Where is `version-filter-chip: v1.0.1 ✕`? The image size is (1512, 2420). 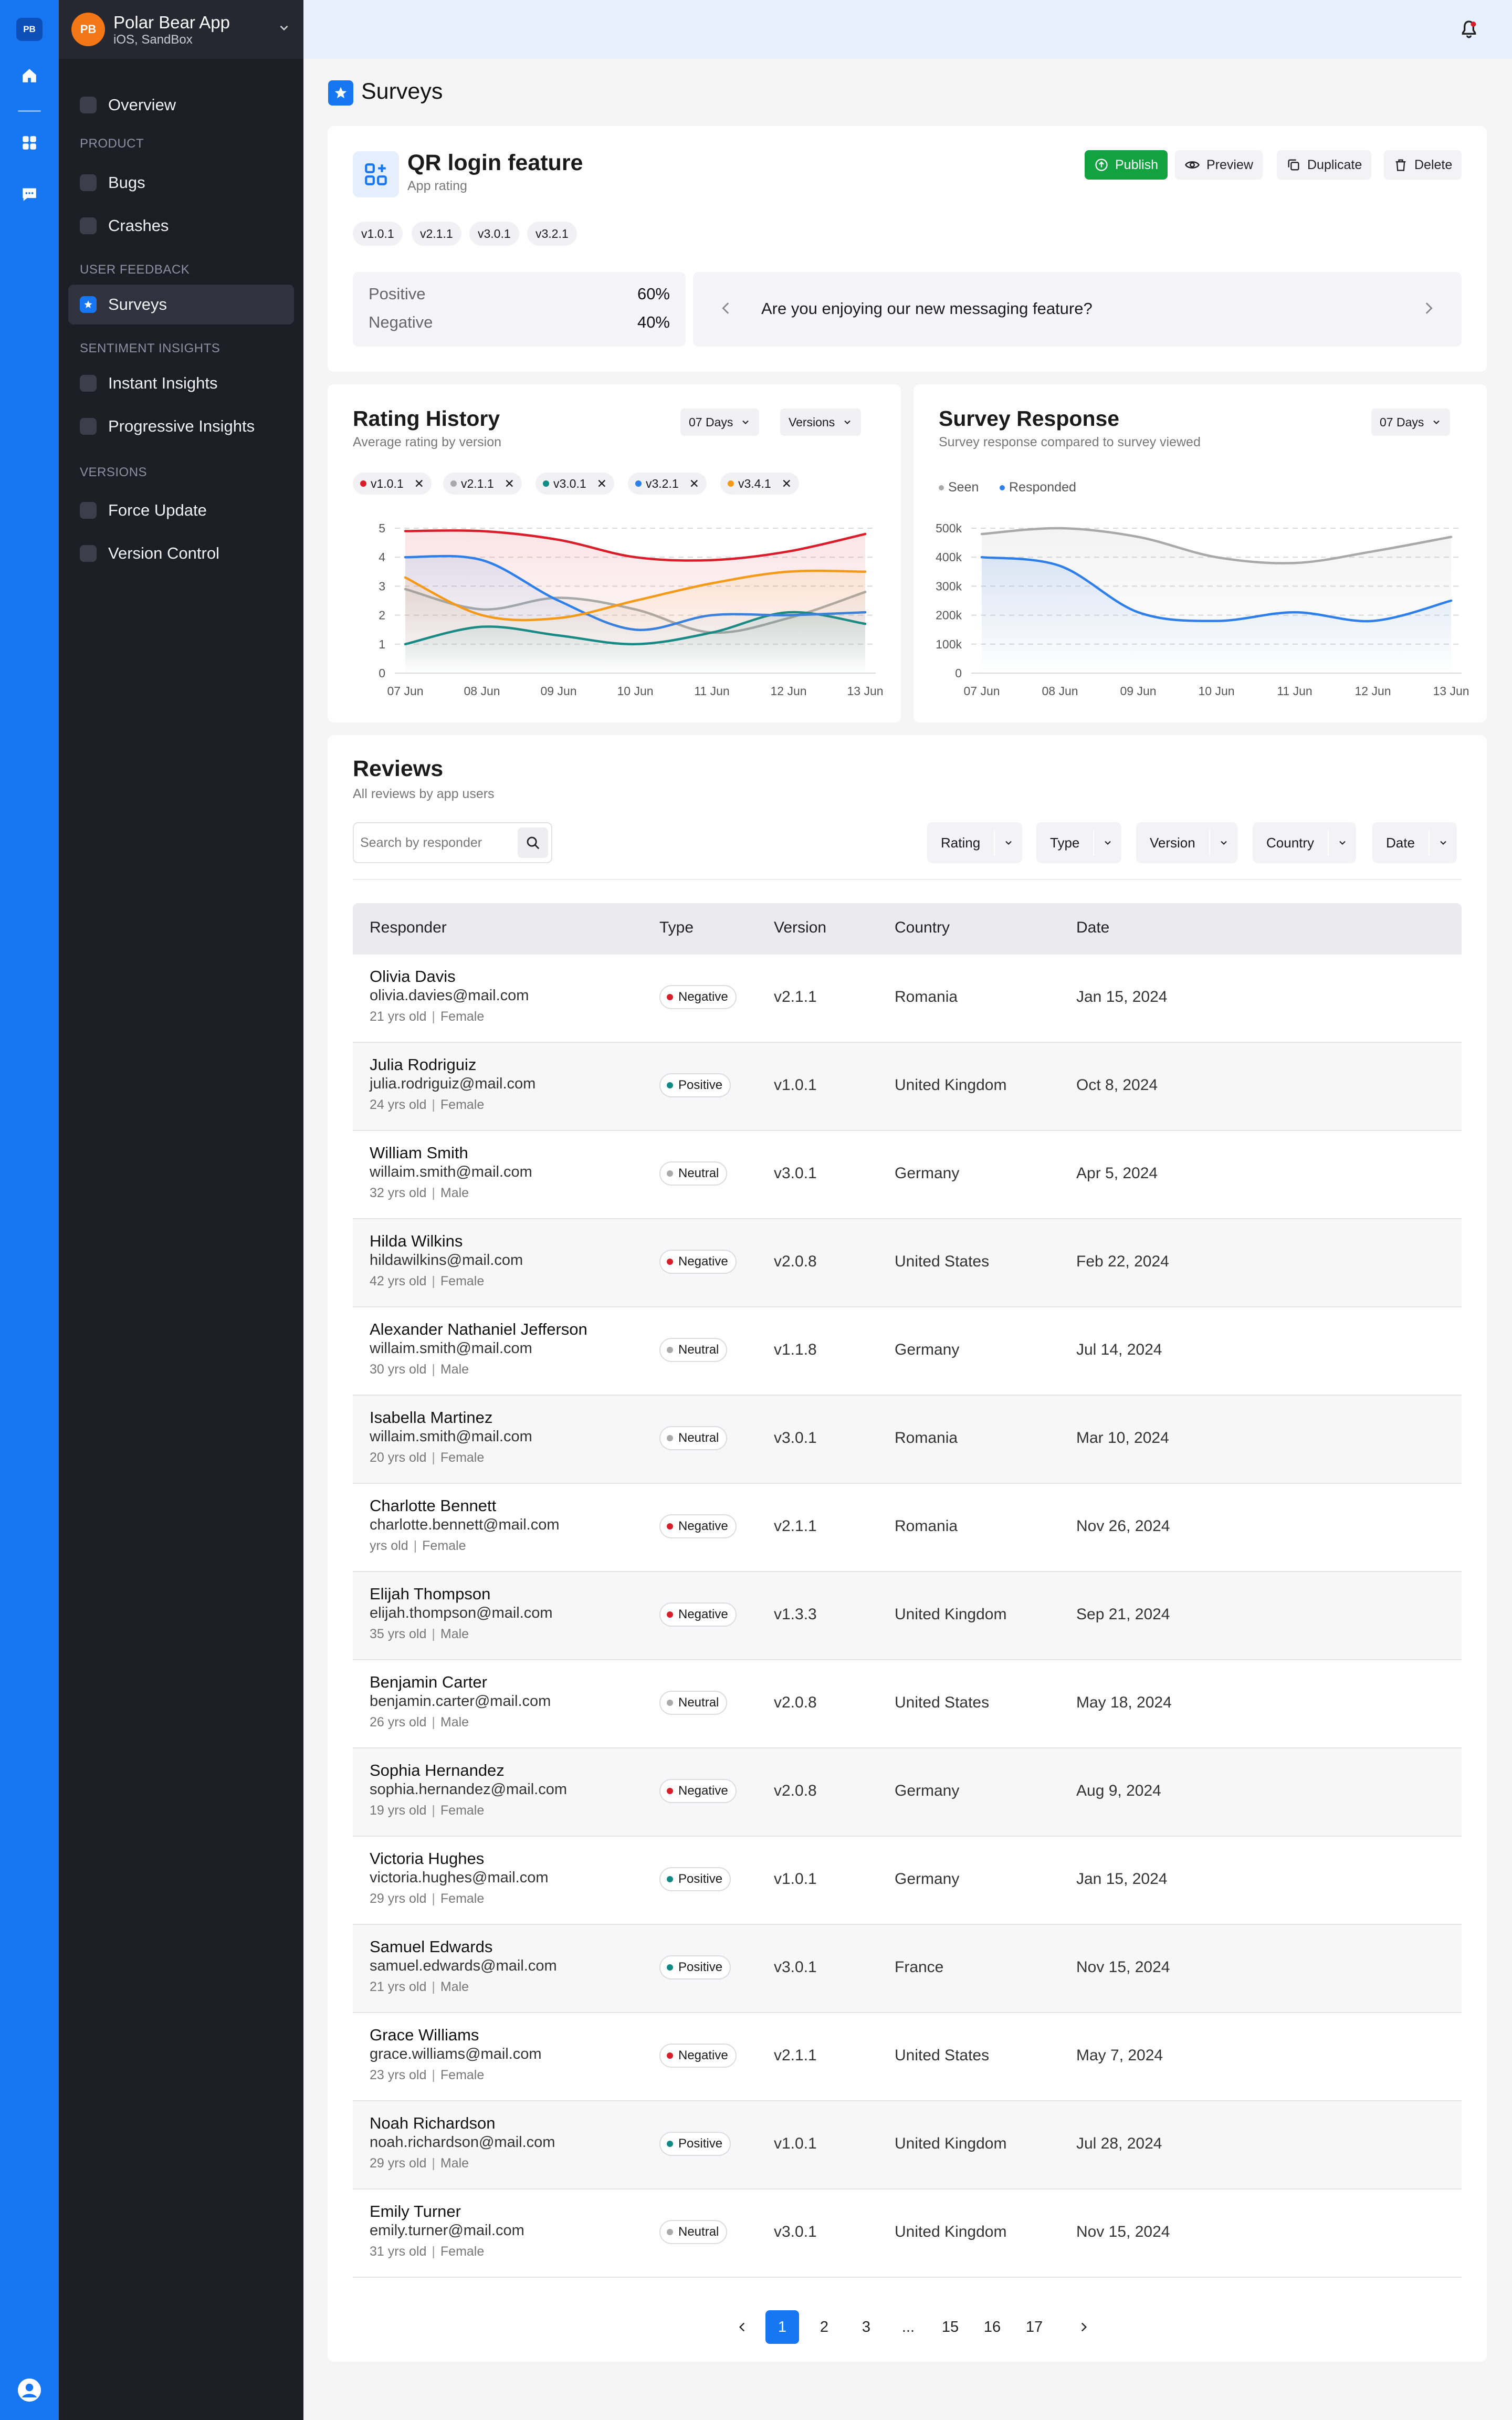
version-filter-chip: v1.0.1 ✕ is located at coordinates (392, 484).